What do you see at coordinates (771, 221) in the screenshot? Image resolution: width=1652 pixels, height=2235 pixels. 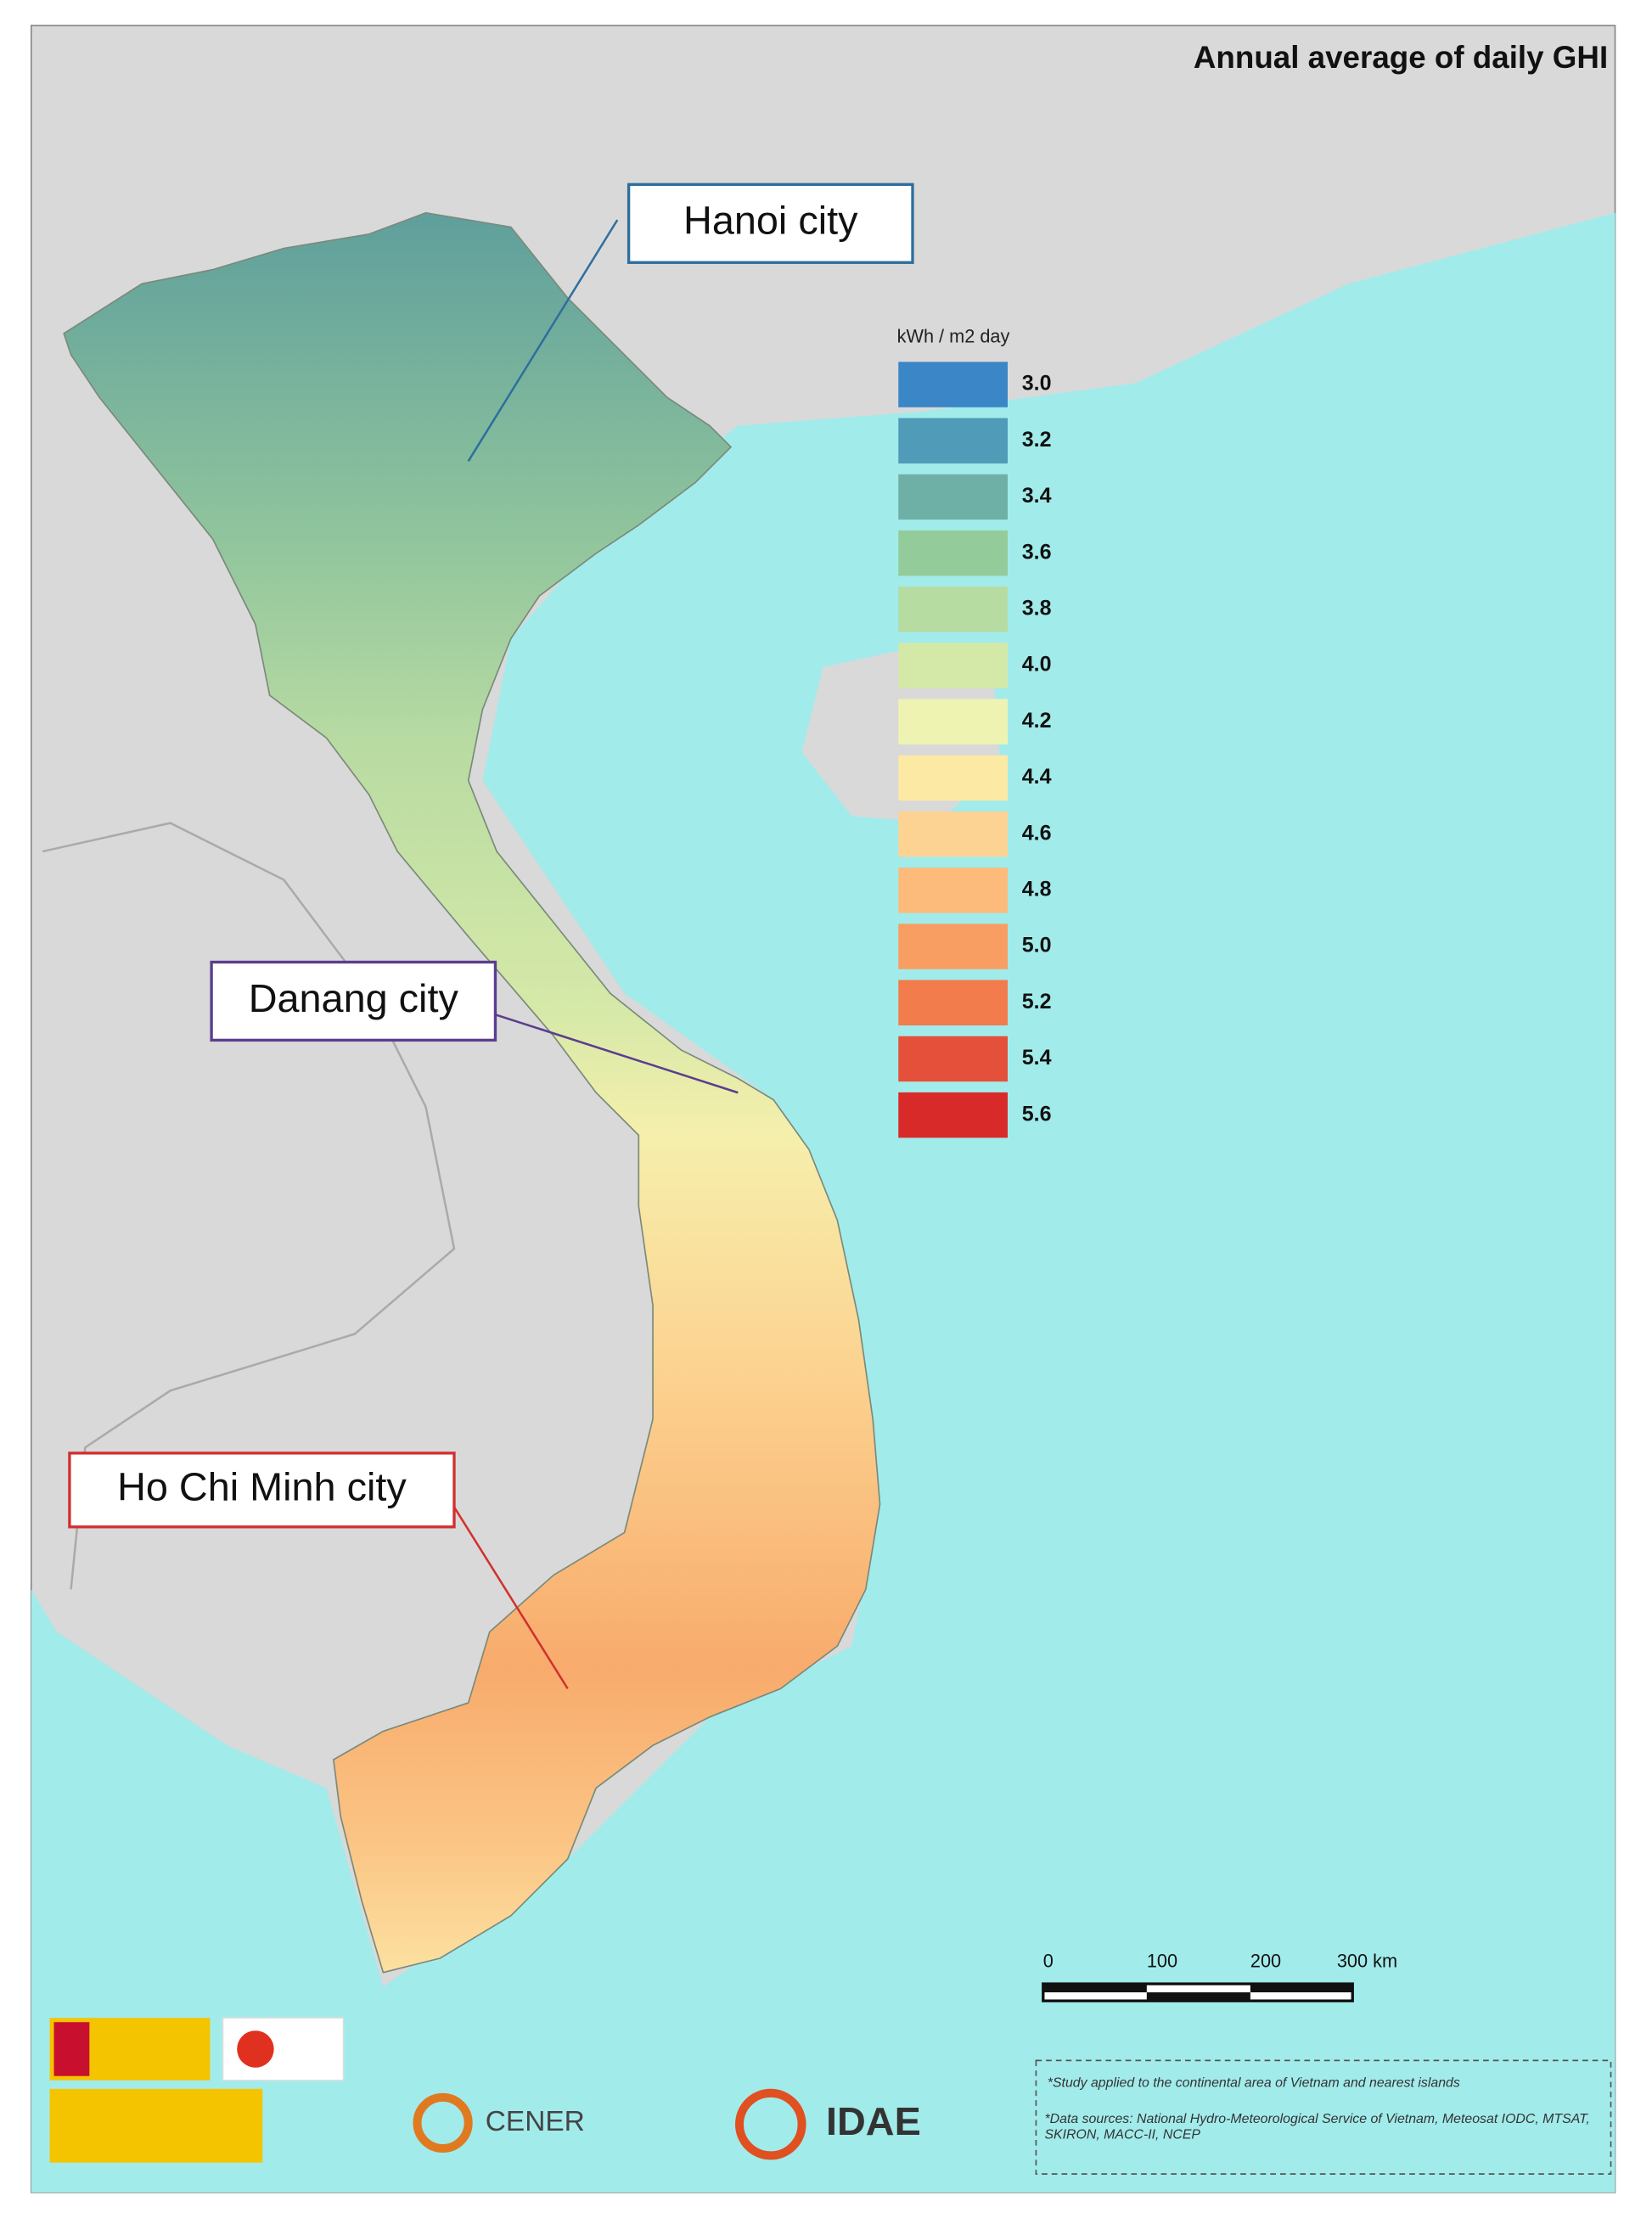 I see `callout-label: Hanoi city` at bounding box center [771, 221].